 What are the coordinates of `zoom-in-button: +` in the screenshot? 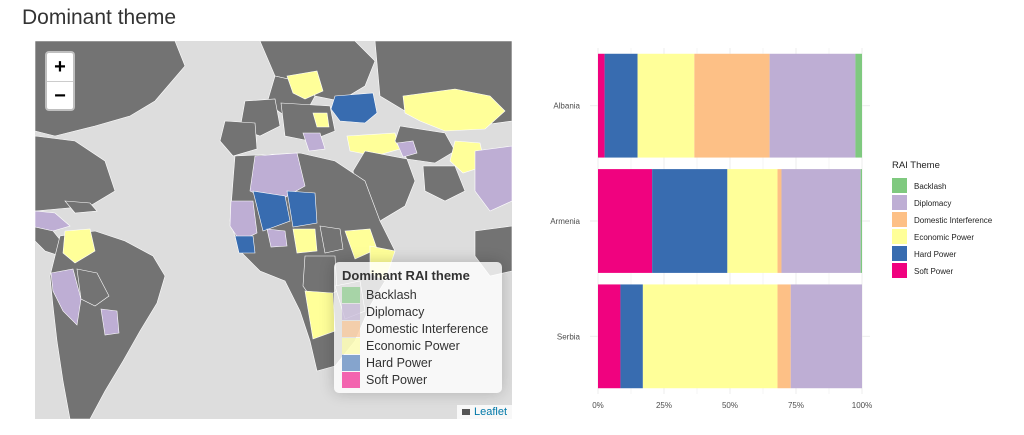 It's located at (60, 67).